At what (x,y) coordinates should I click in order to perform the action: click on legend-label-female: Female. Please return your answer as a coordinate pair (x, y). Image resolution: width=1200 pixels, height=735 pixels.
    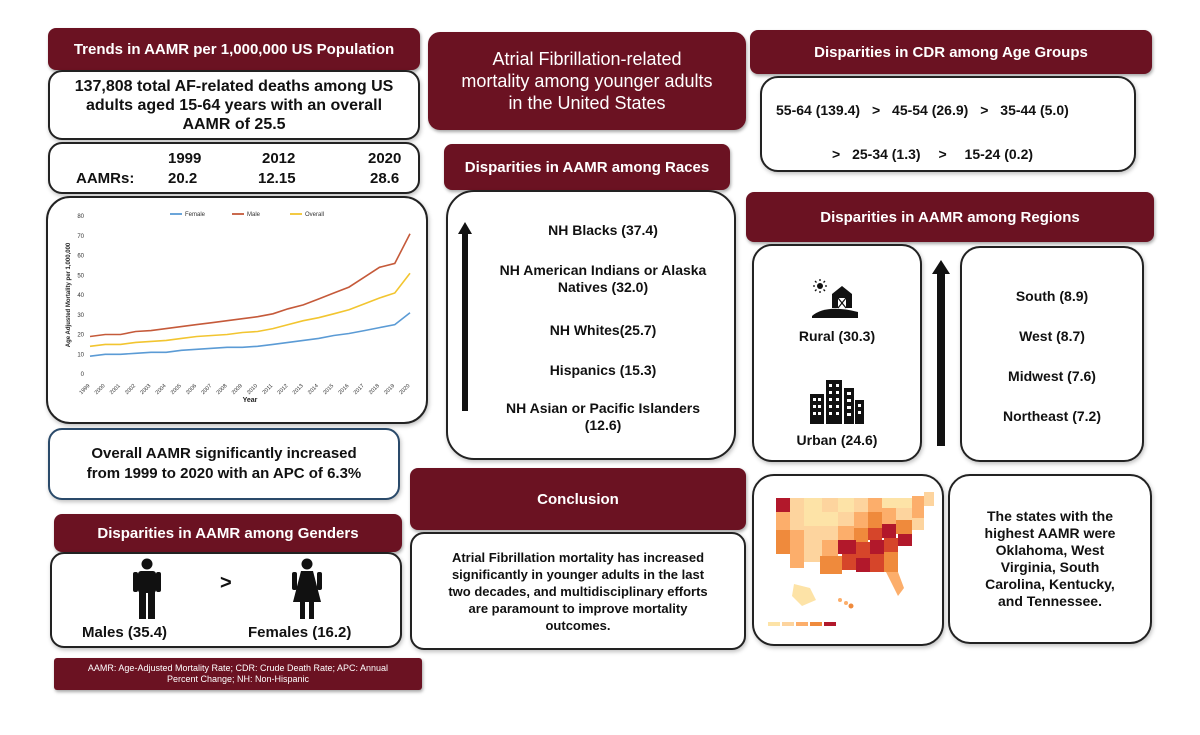
    Looking at the image, I should click on (195, 215).